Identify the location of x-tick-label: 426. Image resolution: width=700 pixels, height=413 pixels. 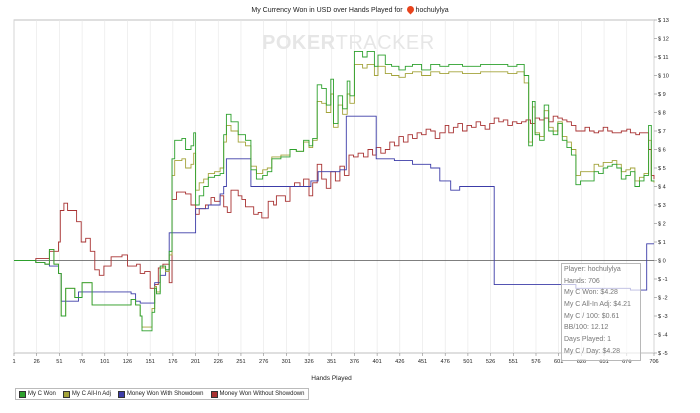
(399, 362).